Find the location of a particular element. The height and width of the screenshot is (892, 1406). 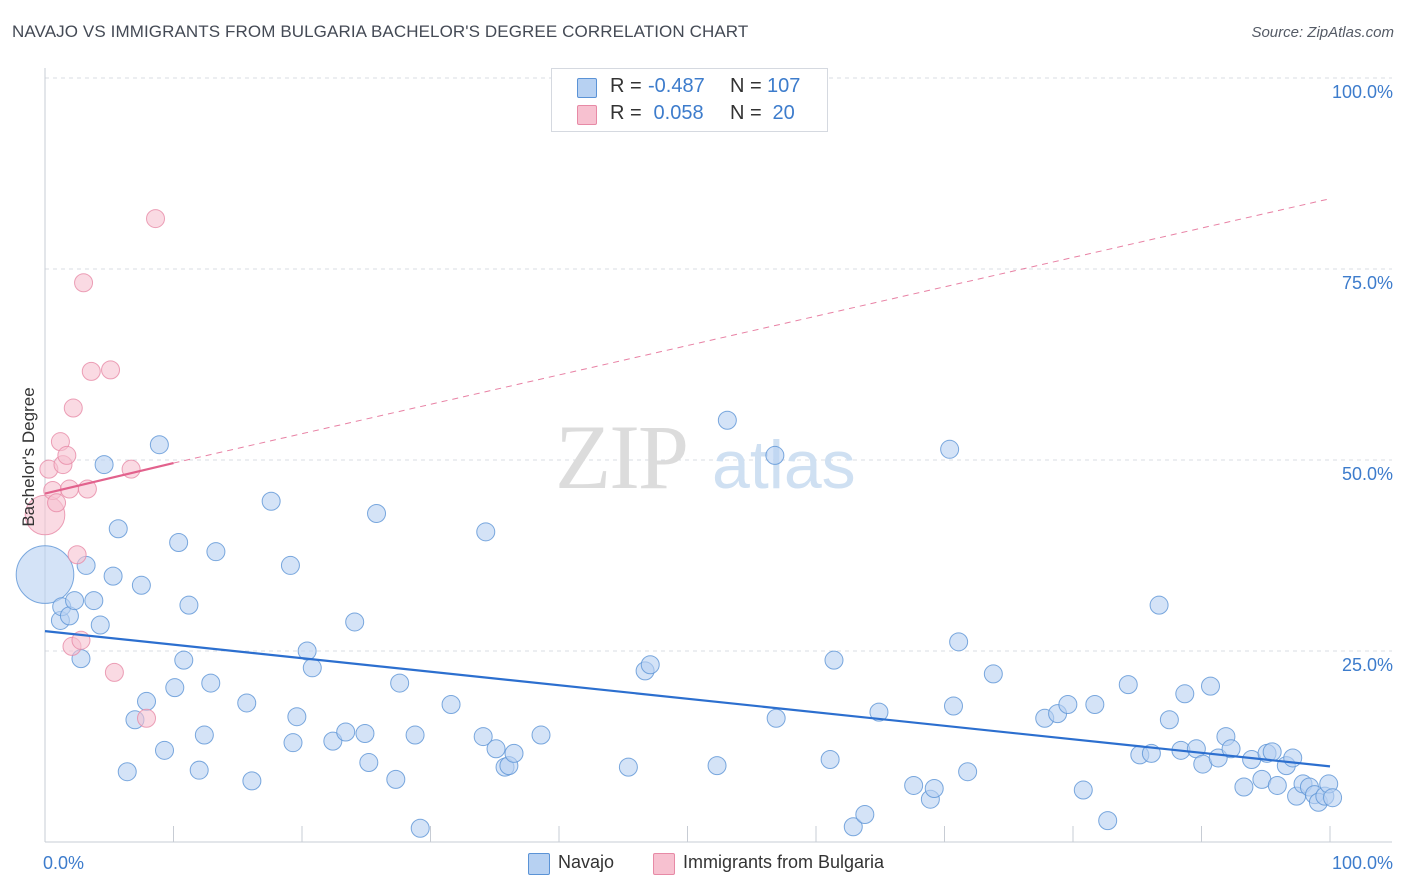

legend-r-value: 0.058 is located at coordinates (676, 113).